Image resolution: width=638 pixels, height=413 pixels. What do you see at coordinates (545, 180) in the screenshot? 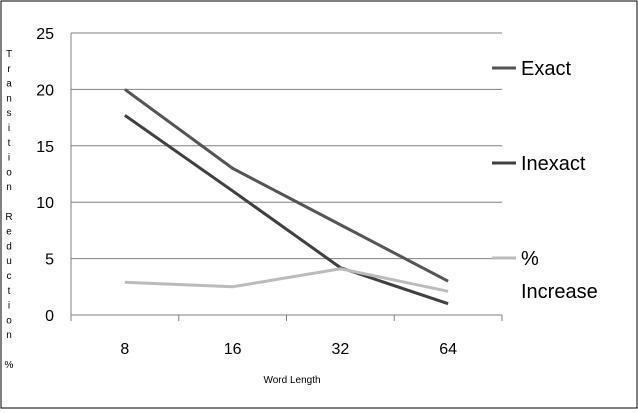
I see `legend: Exact Inexact % Increase` at bounding box center [545, 180].